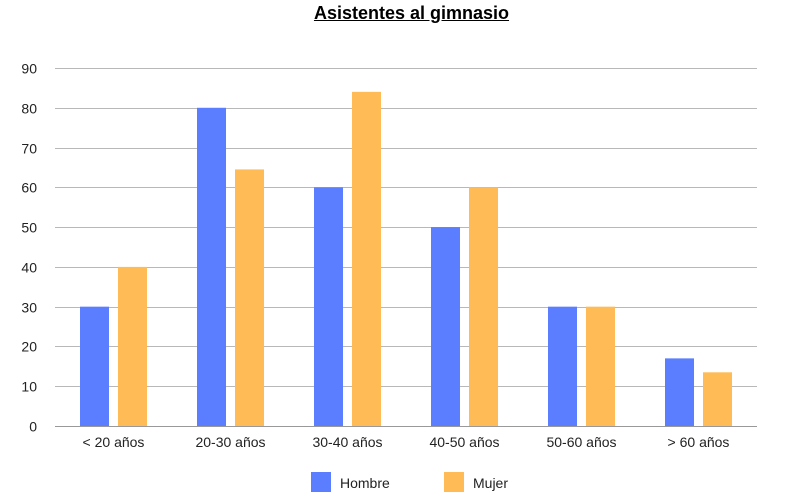 This screenshot has width=805, height=496. What do you see at coordinates (29, 308) in the screenshot?
I see `y-tick-label: 30` at bounding box center [29, 308].